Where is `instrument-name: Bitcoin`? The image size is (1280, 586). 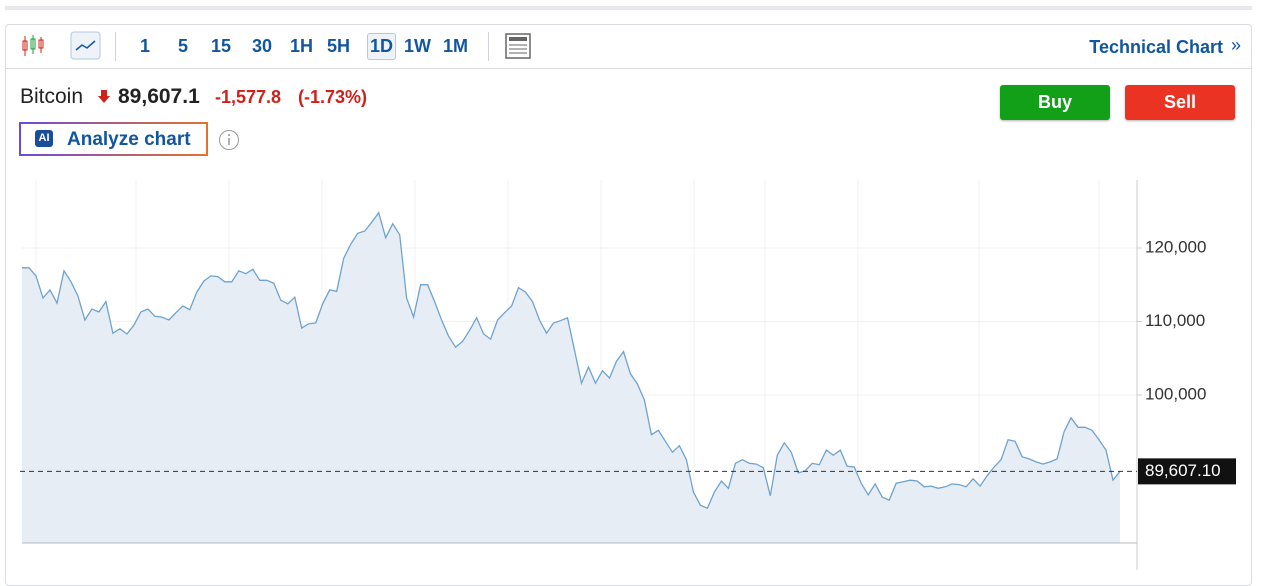
instrument-name: Bitcoin is located at coordinates (52, 96).